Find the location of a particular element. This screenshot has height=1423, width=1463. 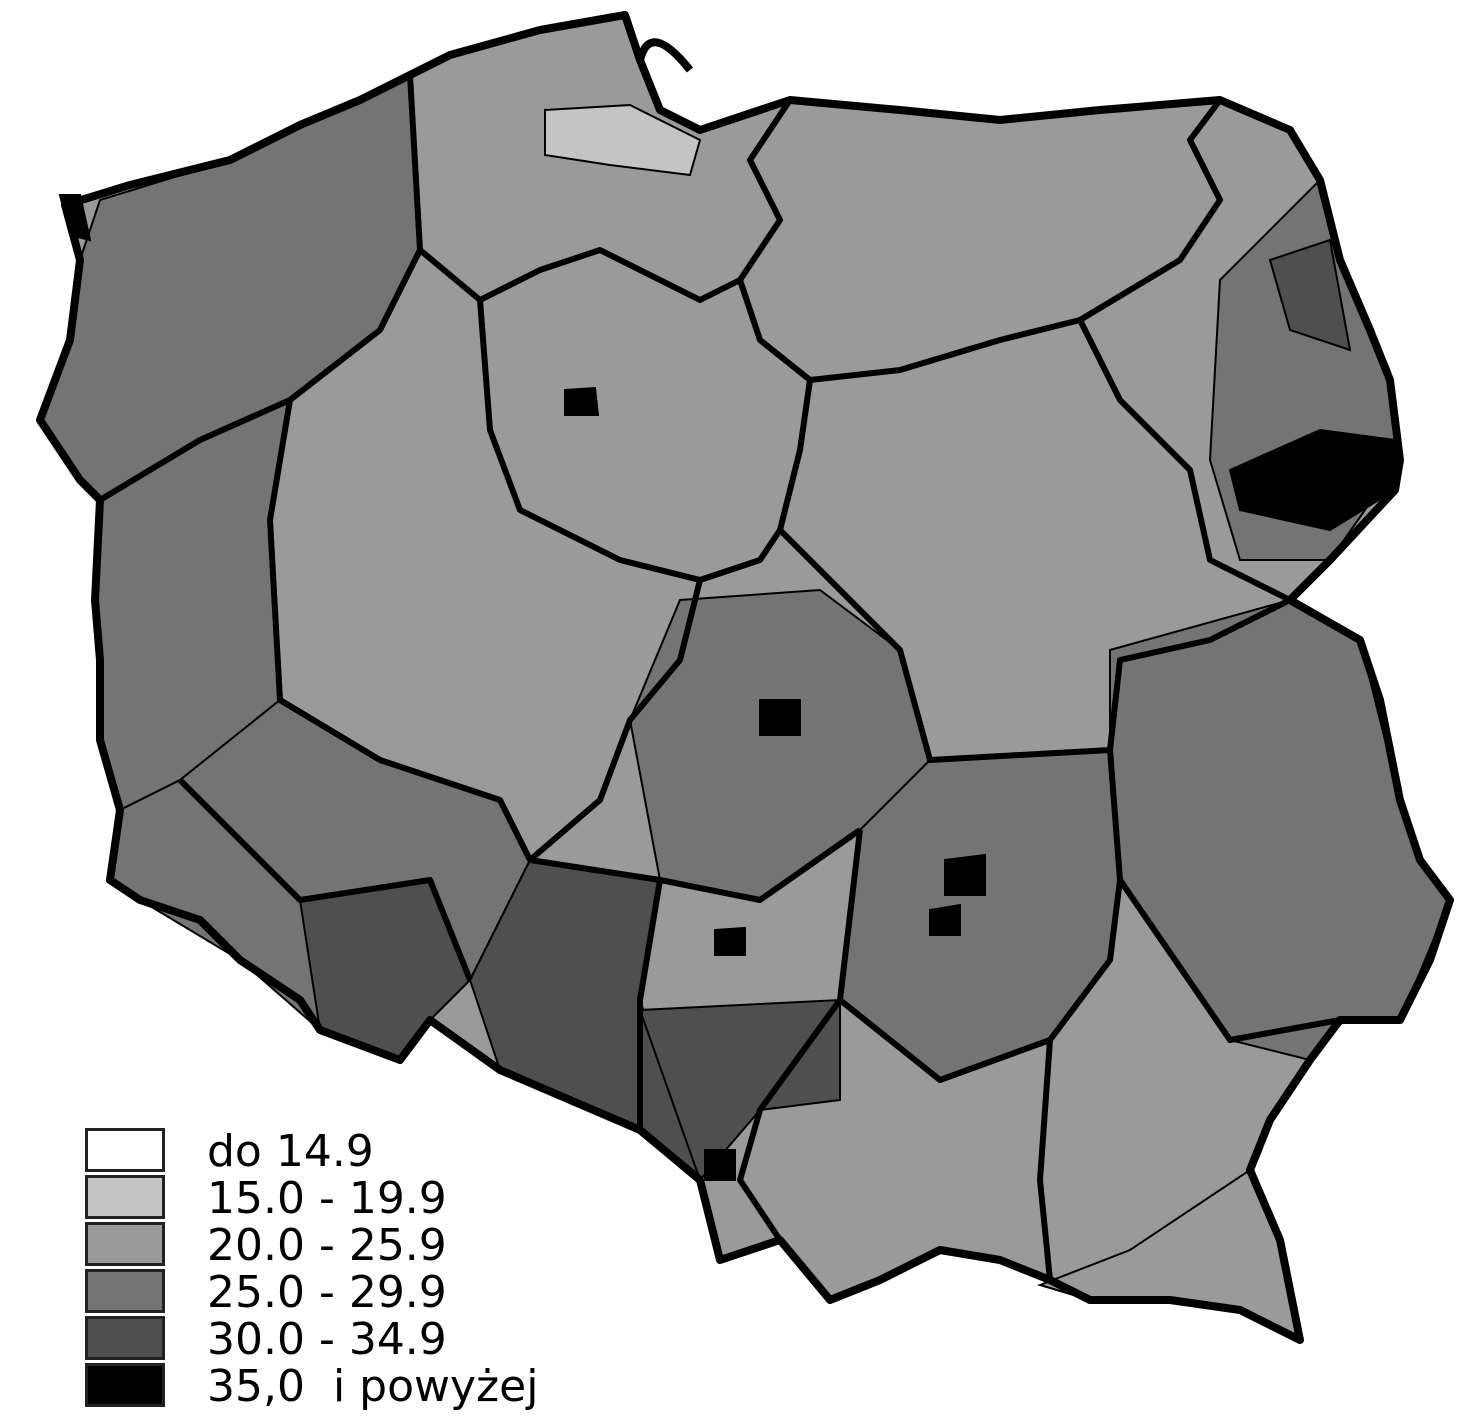

legend-label: 20.0 - 25.9 is located at coordinates (327, 1245).